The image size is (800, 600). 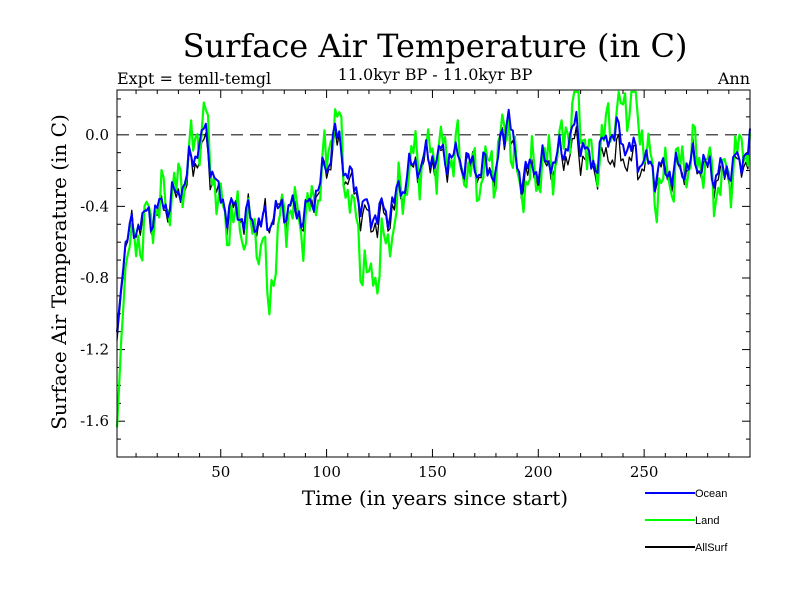 I want to click on y-tick-labels: 0.0 -0.4 -0.8 -1.2 -1.6, so click(x=94, y=278).